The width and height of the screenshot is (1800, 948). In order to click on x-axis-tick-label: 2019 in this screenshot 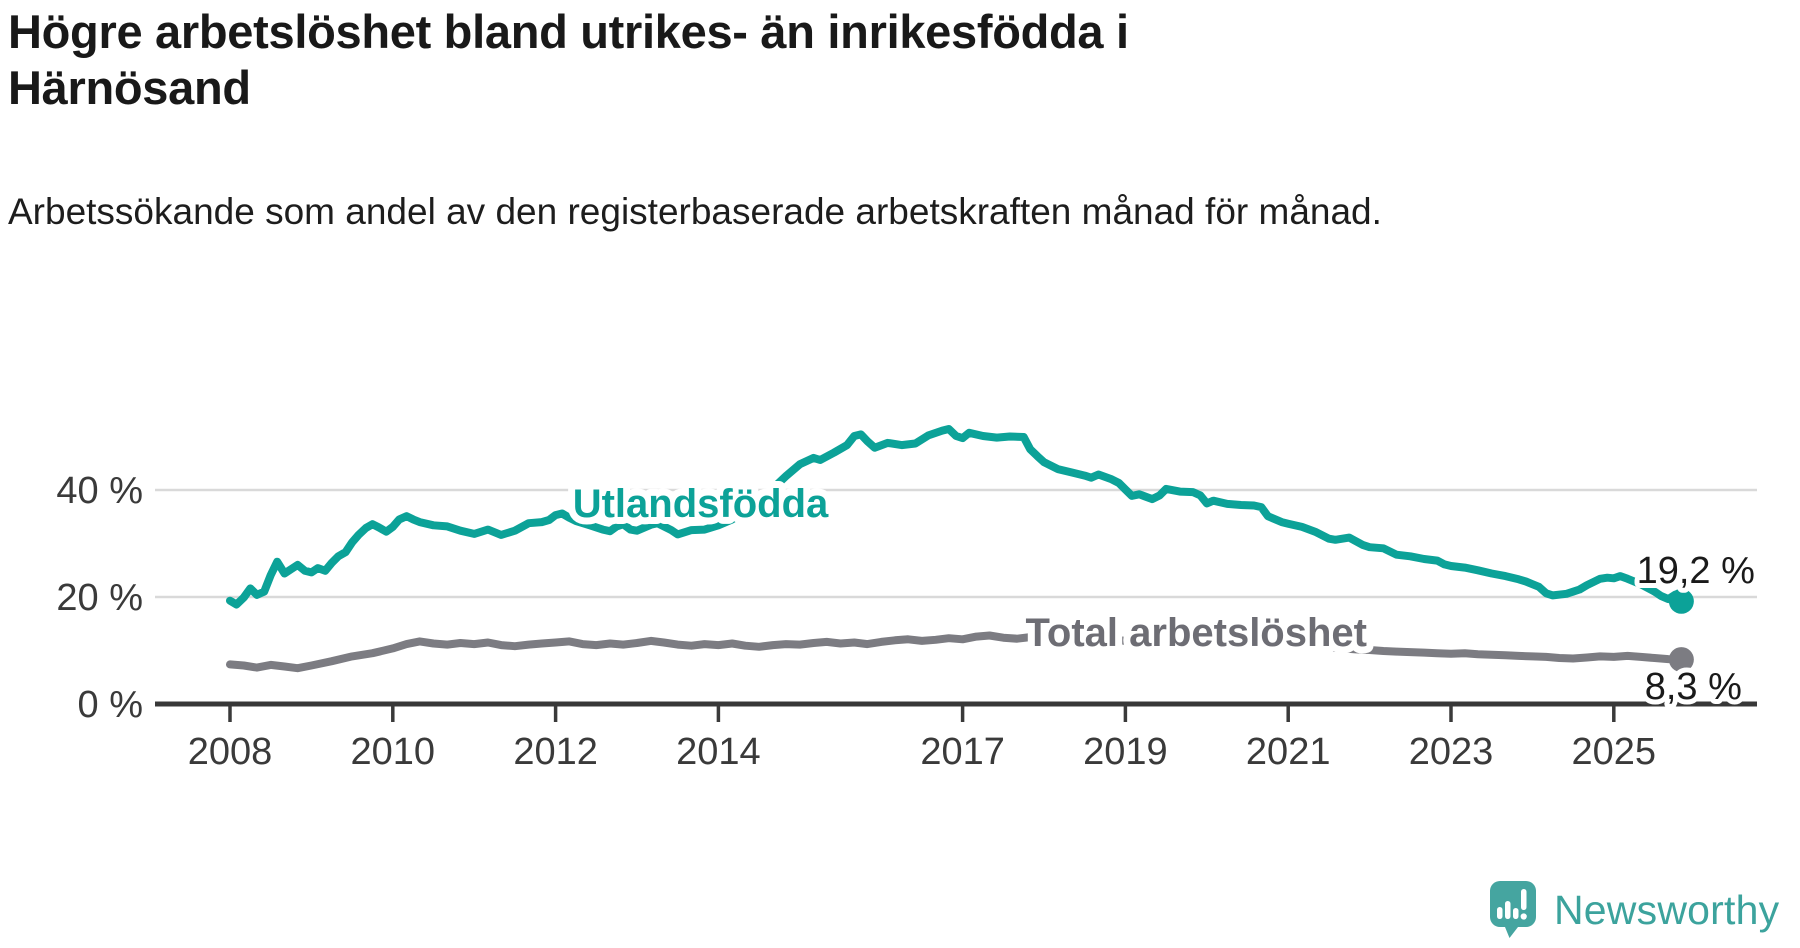, I will do `click(1125, 752)`.